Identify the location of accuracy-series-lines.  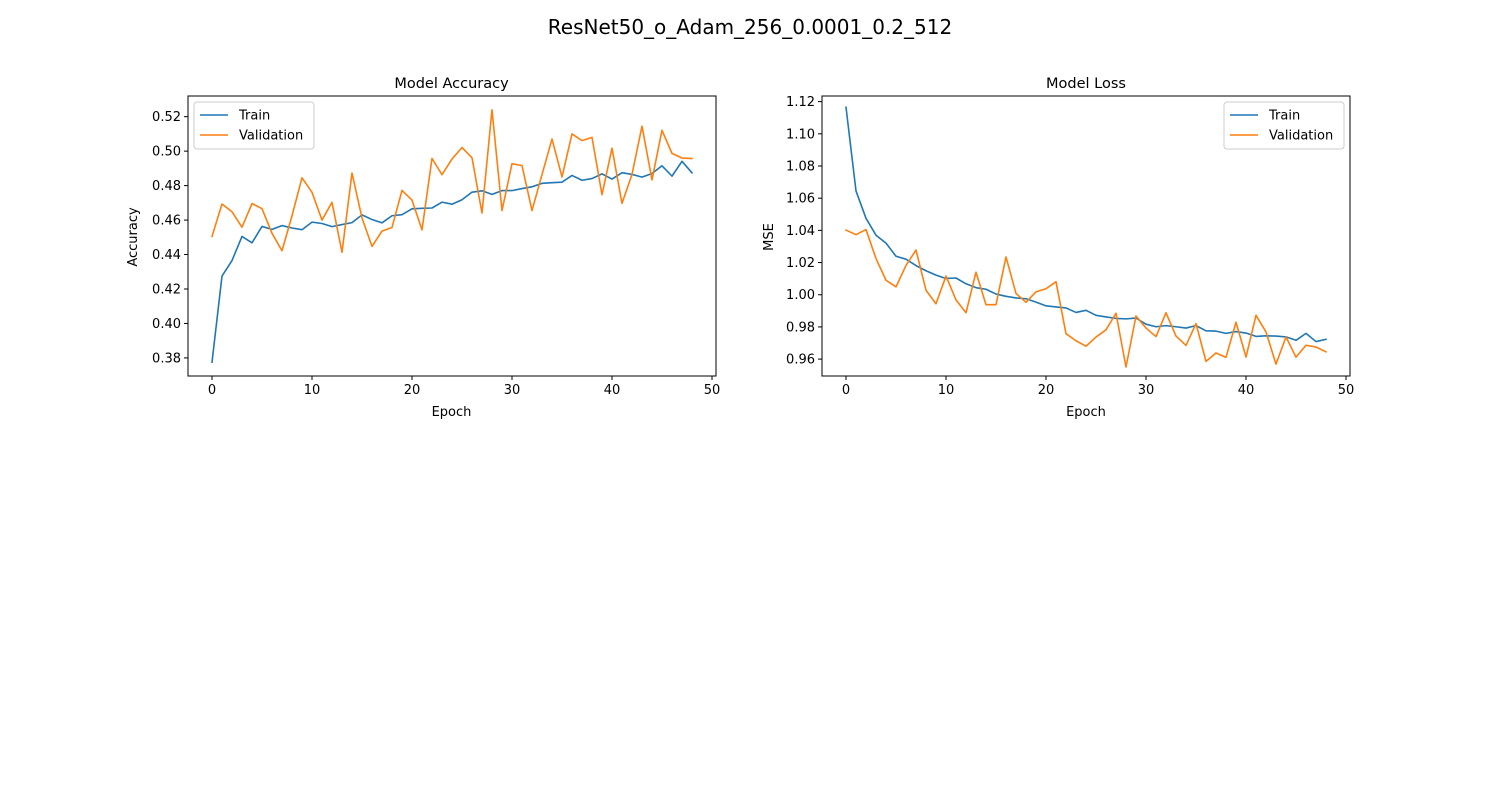
(452, 236).